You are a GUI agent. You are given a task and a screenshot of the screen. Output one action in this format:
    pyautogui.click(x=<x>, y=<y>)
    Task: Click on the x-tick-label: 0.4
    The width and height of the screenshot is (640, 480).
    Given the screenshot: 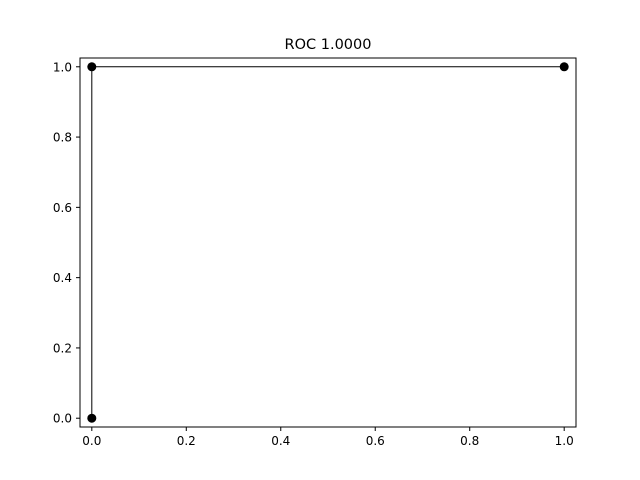 What is the action you would take?
    pyautogui.click(x=280, y=441)
    